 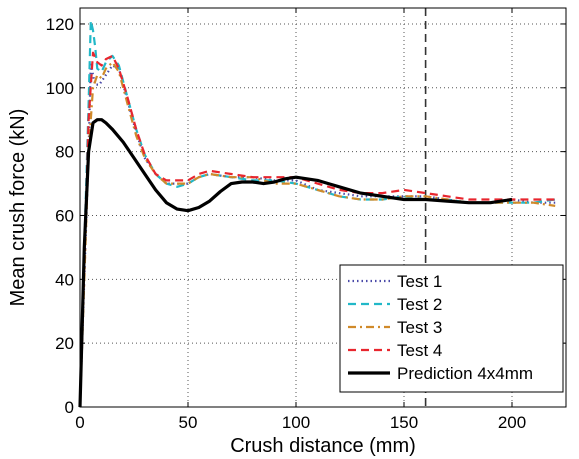 What do you see at coordinates (419, 350) in the screenshot?
I see `legend-label-test-4: Test 4` at bounding box center [419, 350].